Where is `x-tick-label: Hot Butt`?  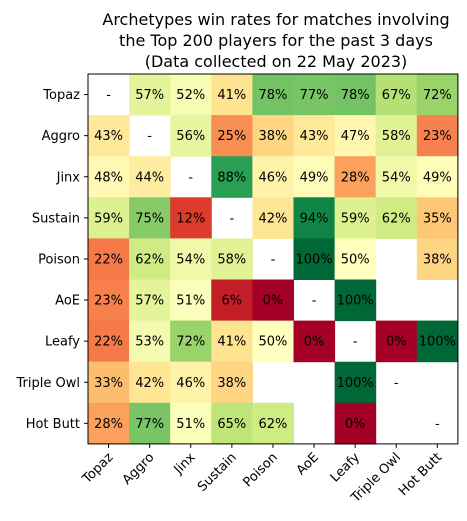 x-tick-label: Hot Butt is located at coordinates (420, 474).